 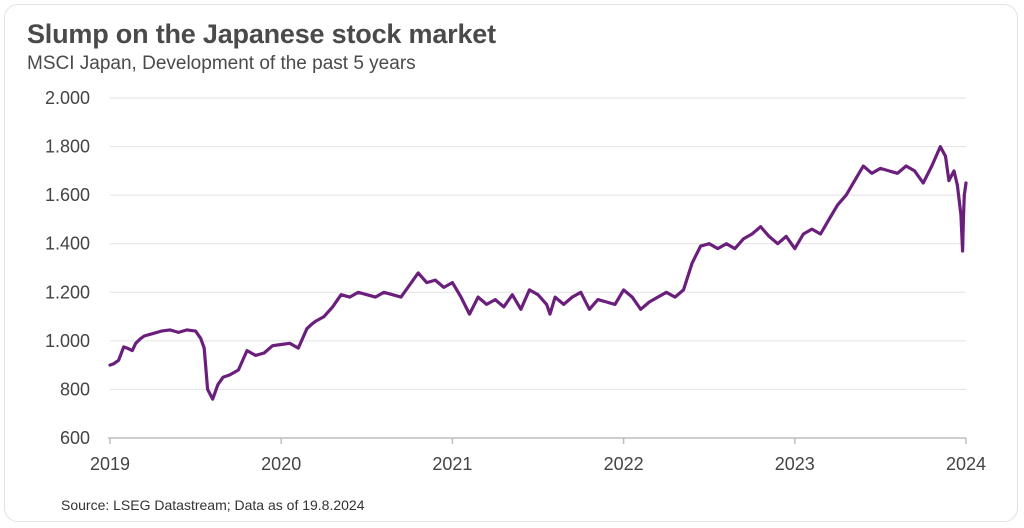 I want to click on y-tick-label: 1.000, so click(x=67, y=341).